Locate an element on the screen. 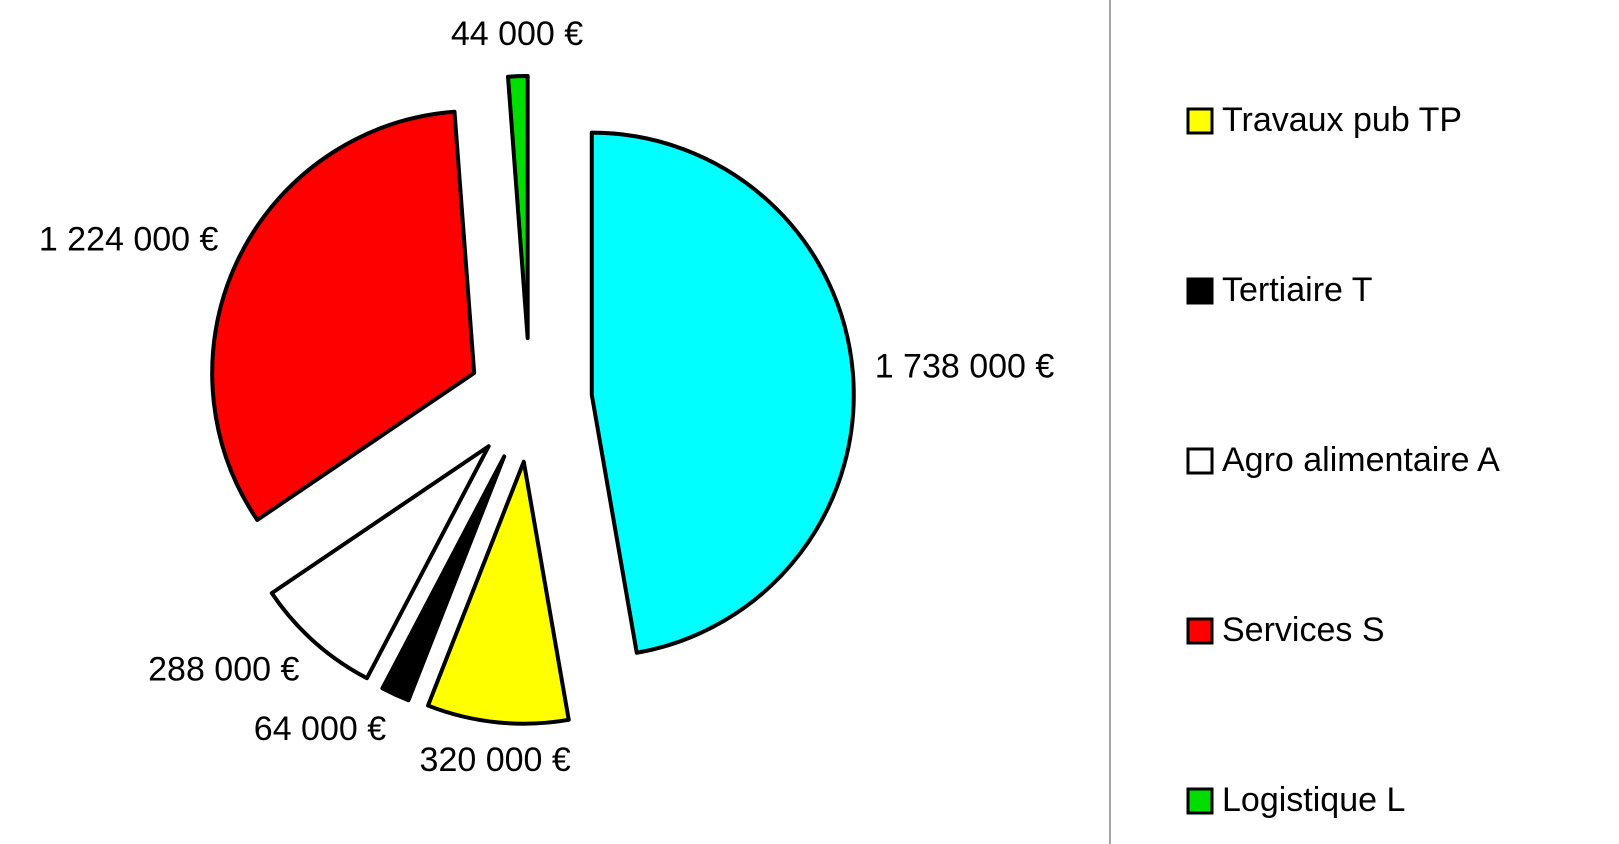 This screenshot has width=1619, height=844. data-label: 1 224 000 € is located at coordinates (129, 240).